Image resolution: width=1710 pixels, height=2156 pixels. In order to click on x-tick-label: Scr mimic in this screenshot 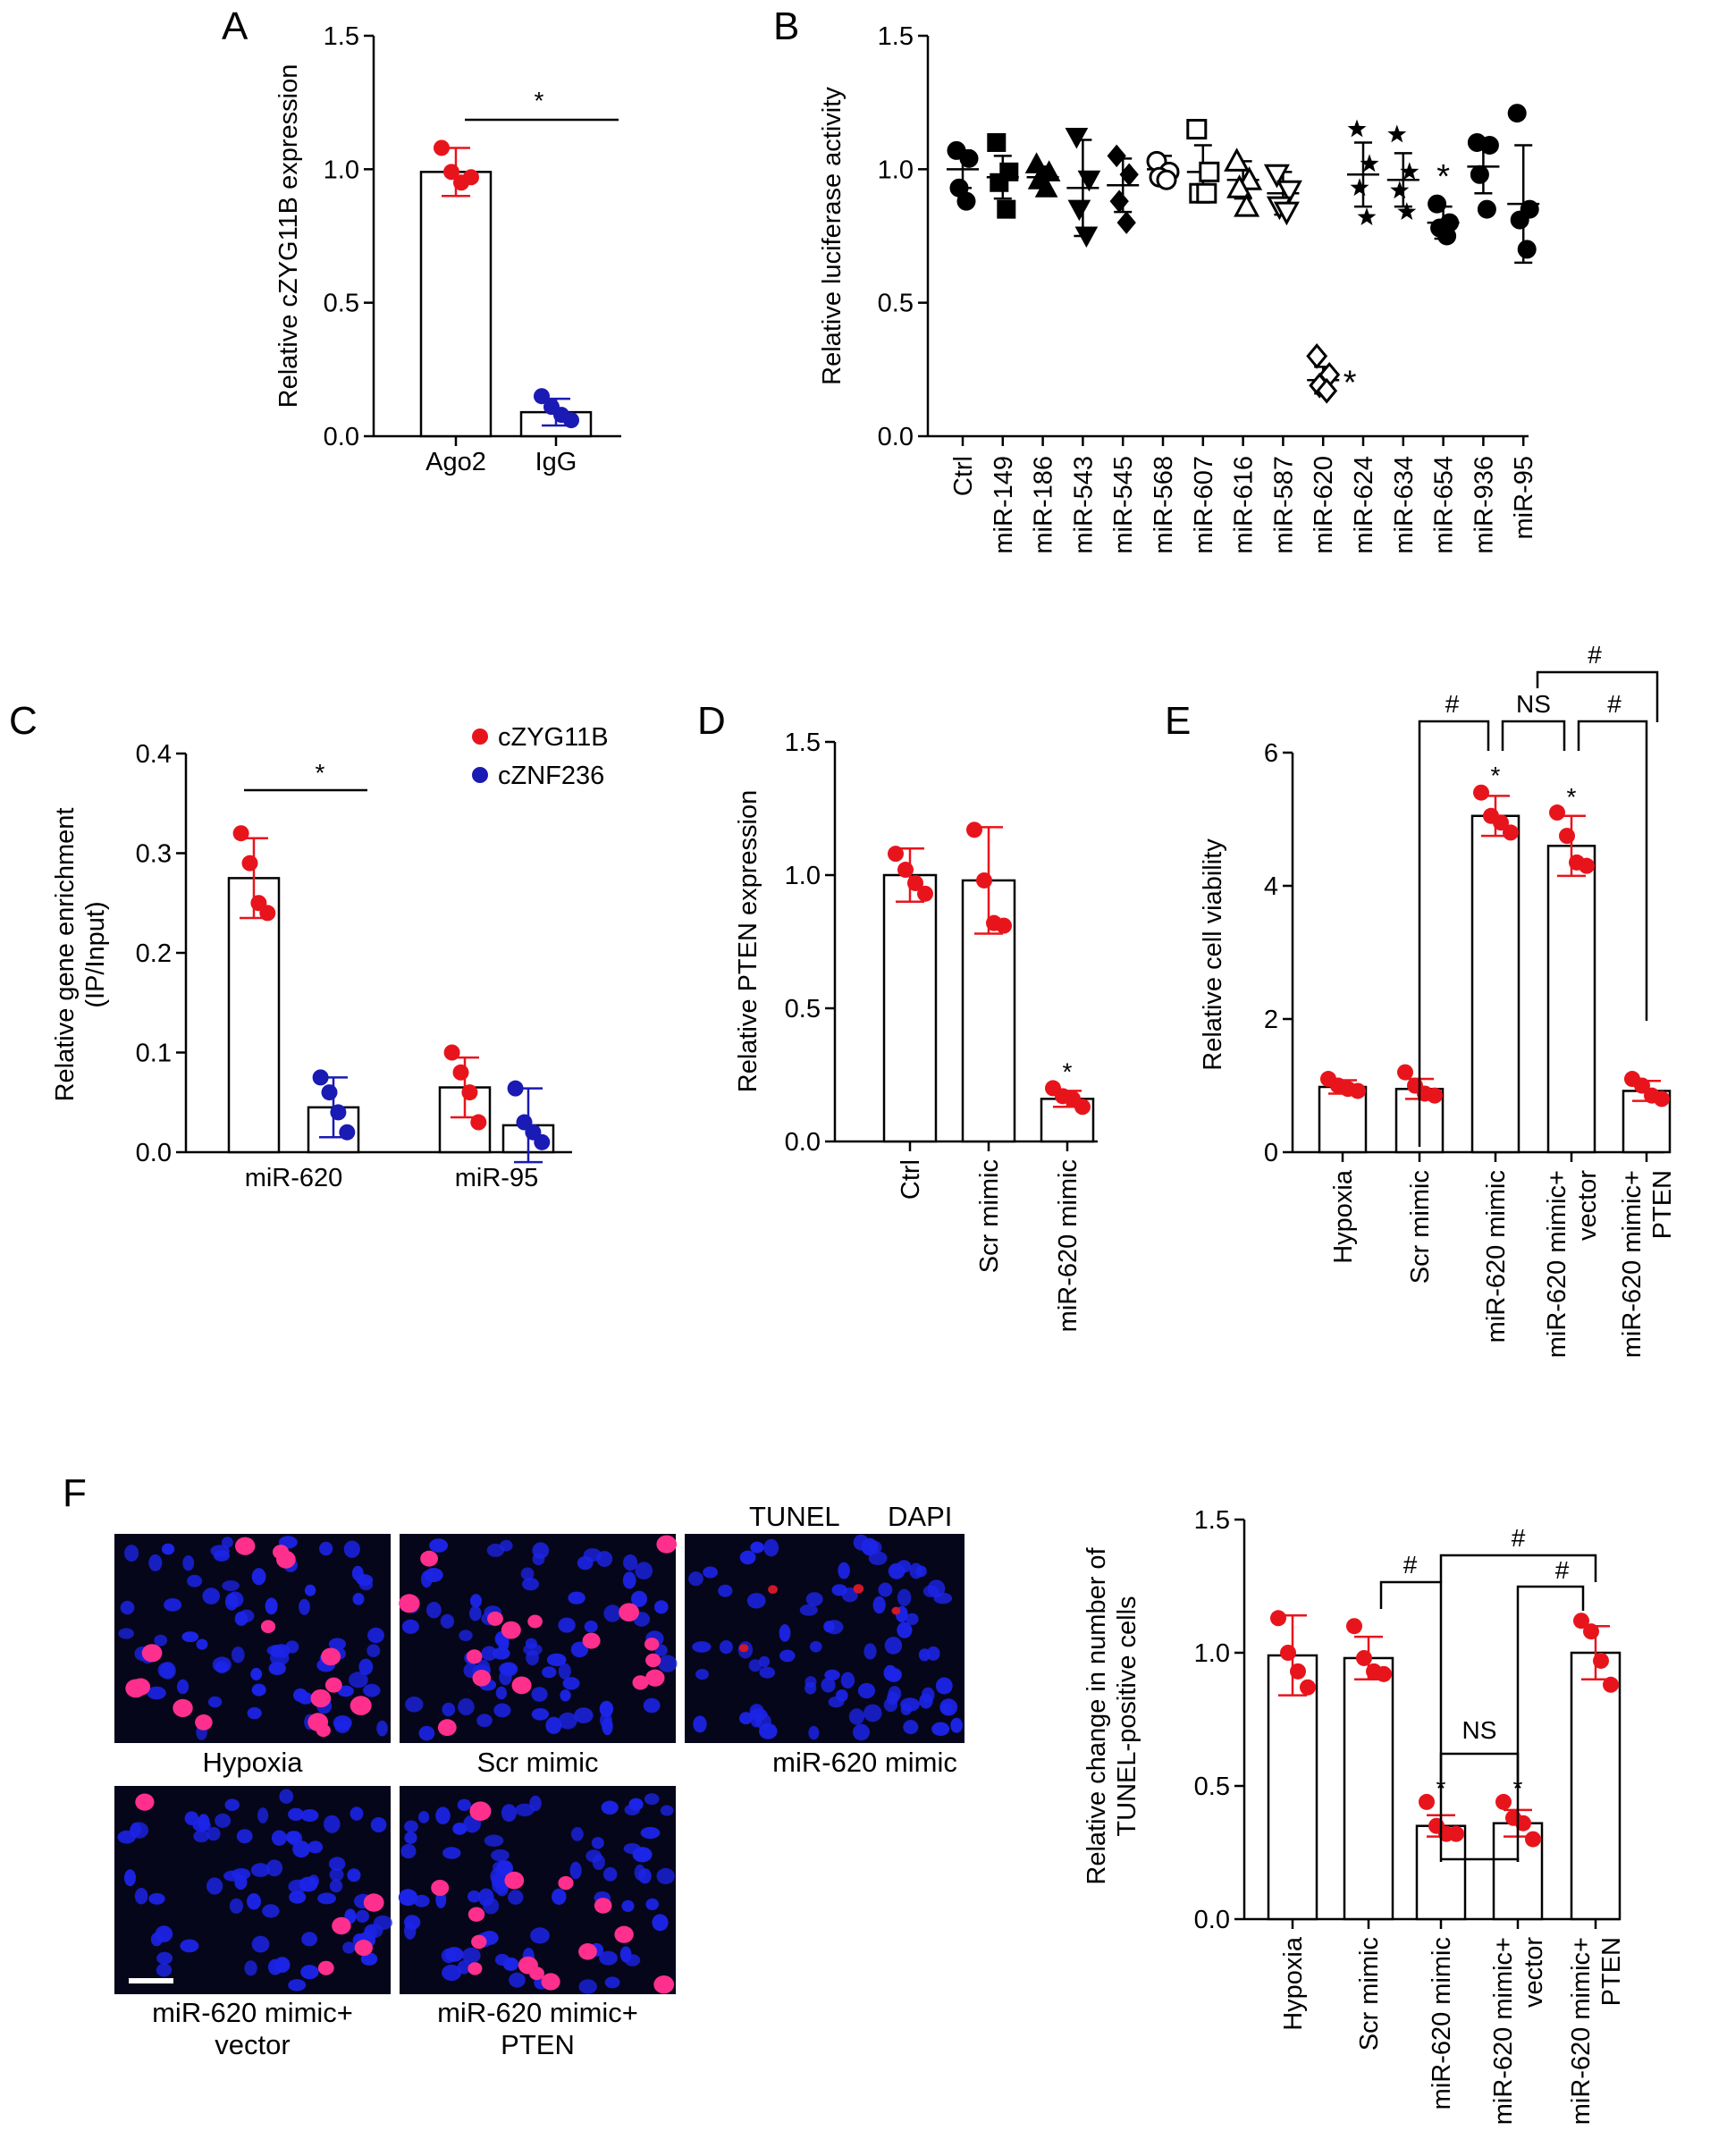, I will do `click(1420, 1227)`.